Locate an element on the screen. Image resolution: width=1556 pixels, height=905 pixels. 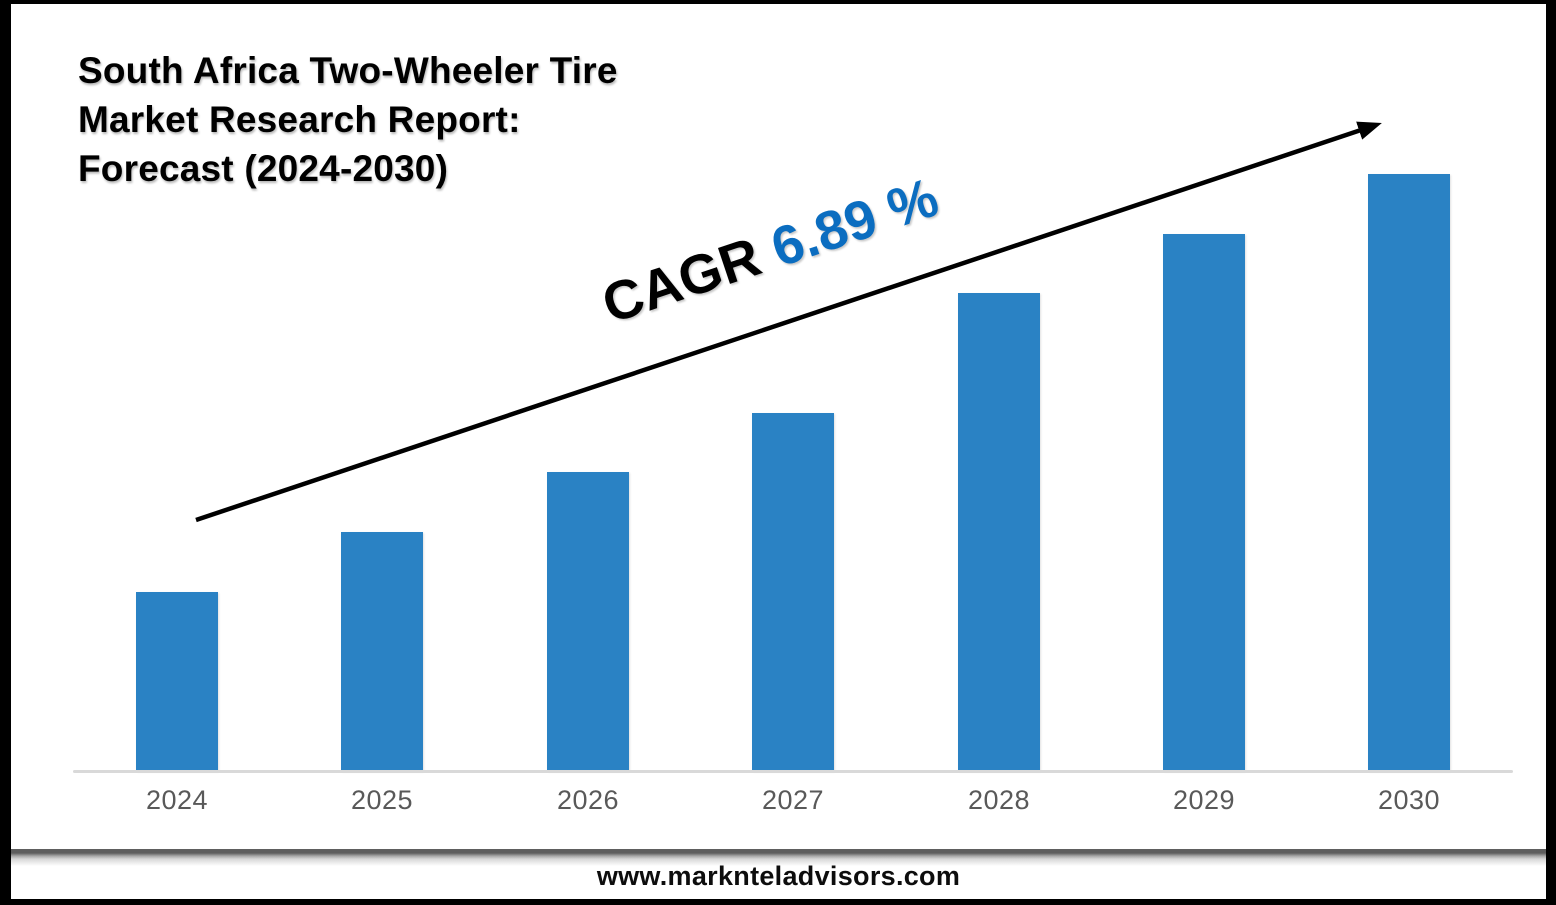
bar-2030 is located at coordinates (1409, 472).